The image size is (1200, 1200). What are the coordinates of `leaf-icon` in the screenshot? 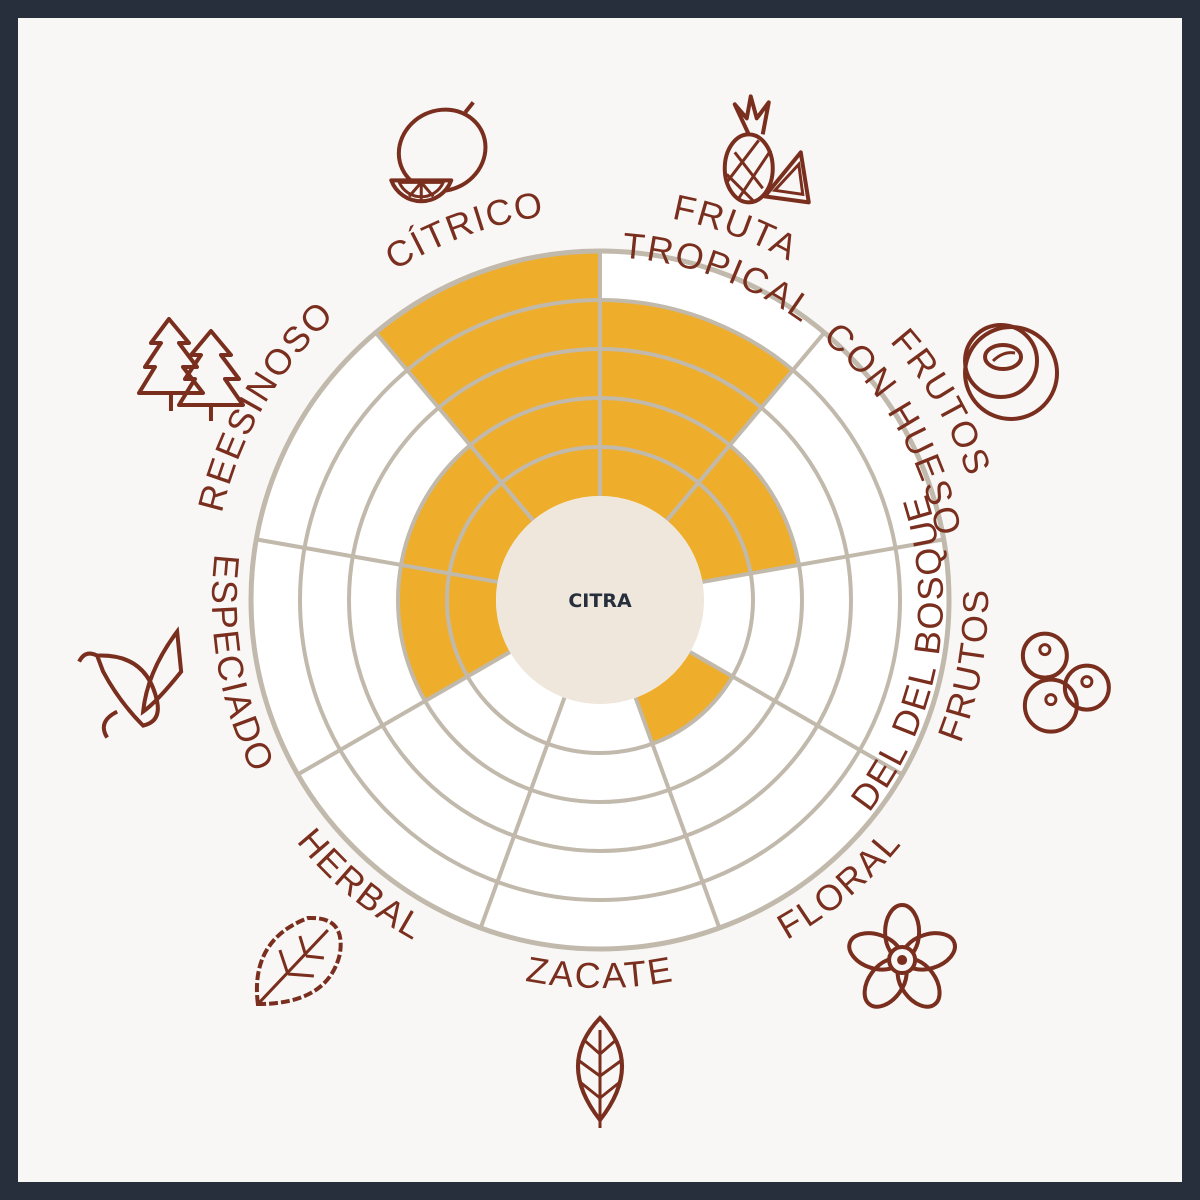 It's located at (600, 1071).